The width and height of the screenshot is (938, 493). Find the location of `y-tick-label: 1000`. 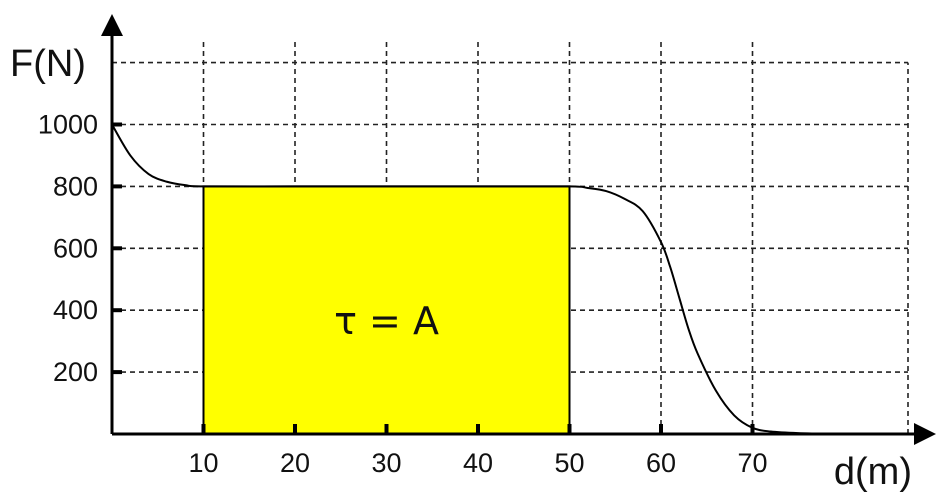

y-tick-label: 1000 is located at coordinates (68, 125).